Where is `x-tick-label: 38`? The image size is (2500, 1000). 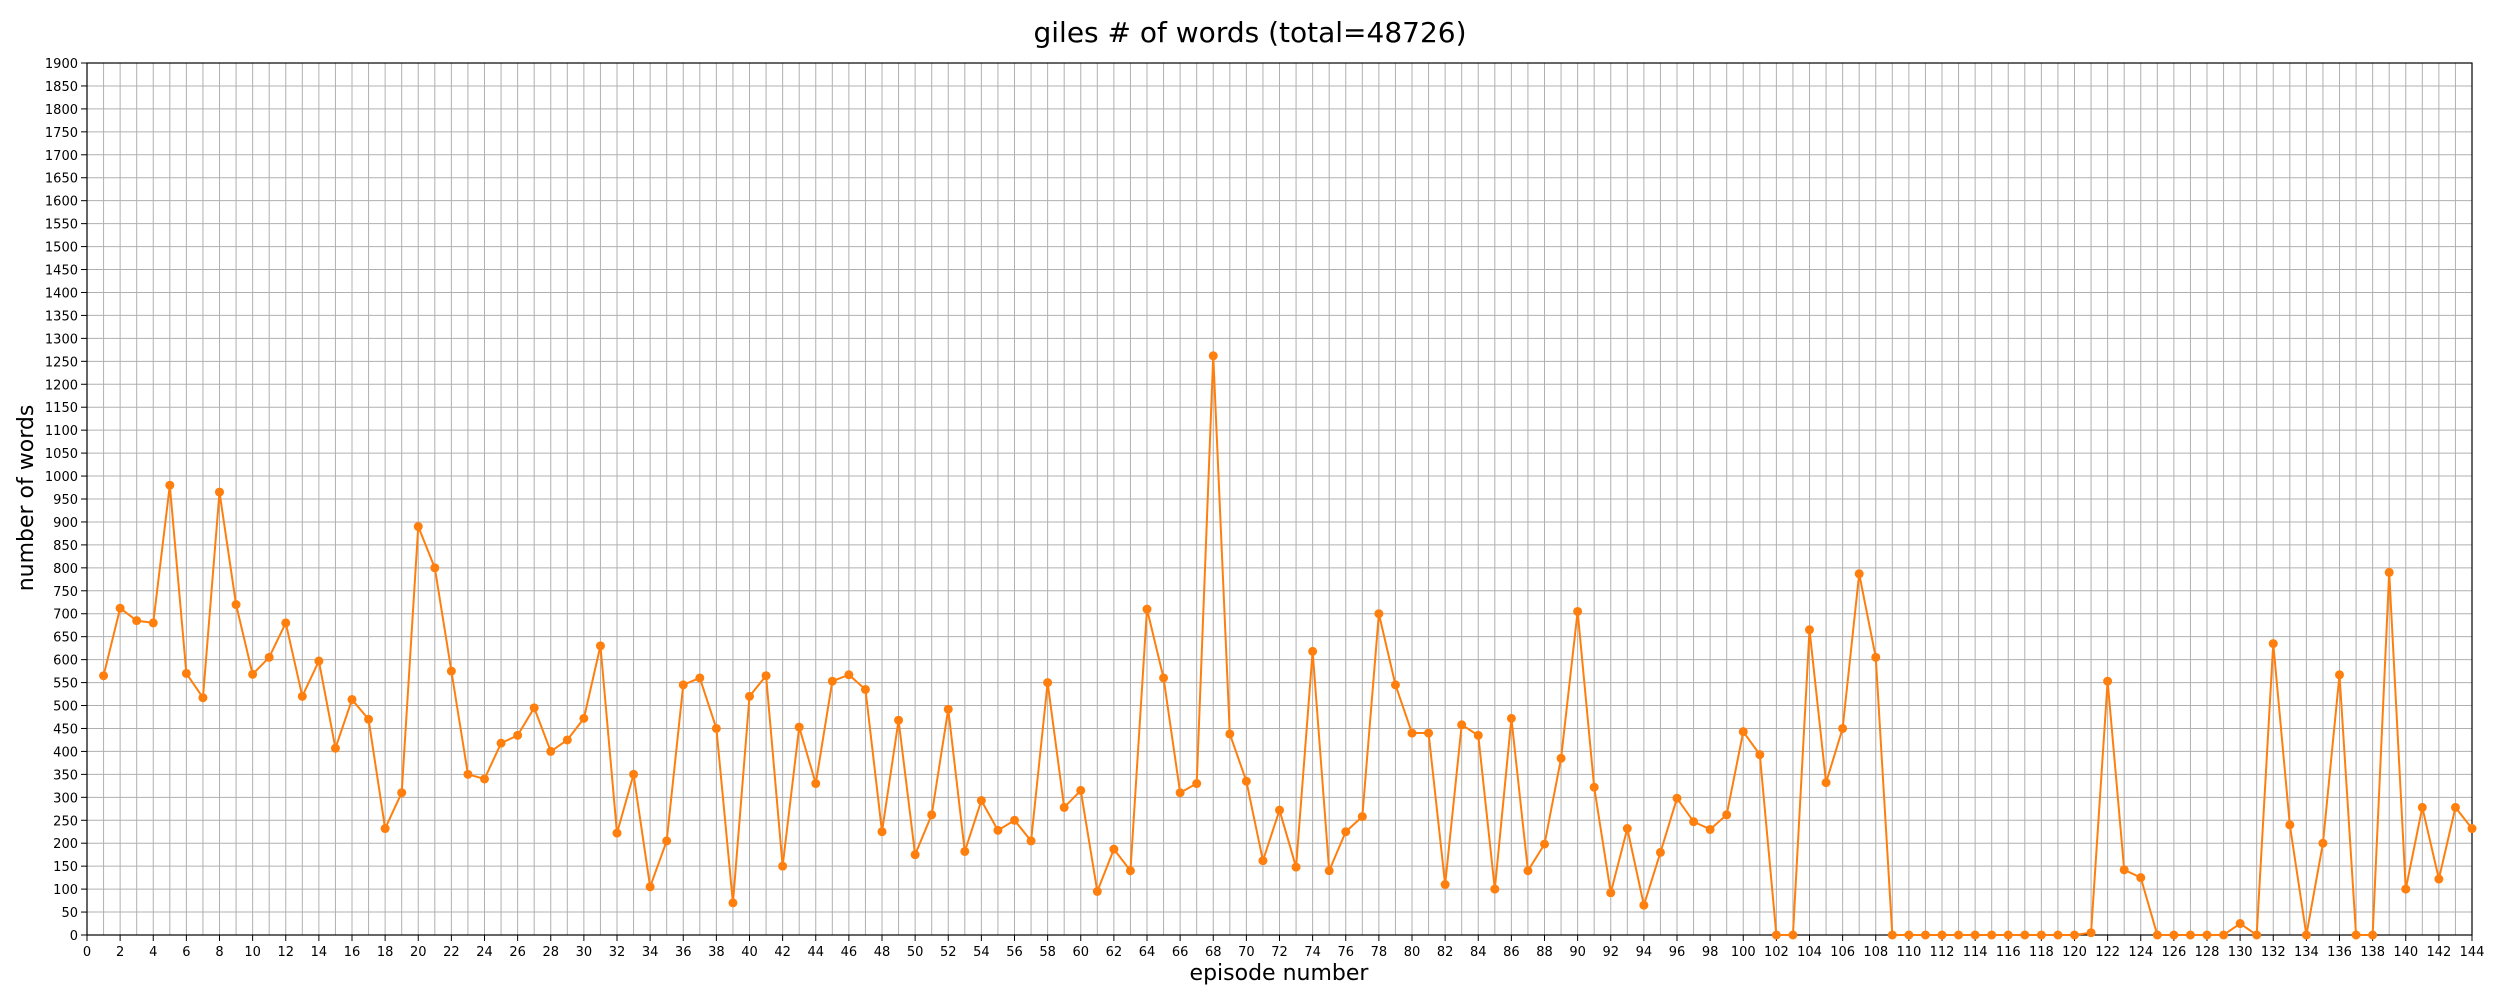
x-tick-label: 38 is located at coordinates (716, 952).